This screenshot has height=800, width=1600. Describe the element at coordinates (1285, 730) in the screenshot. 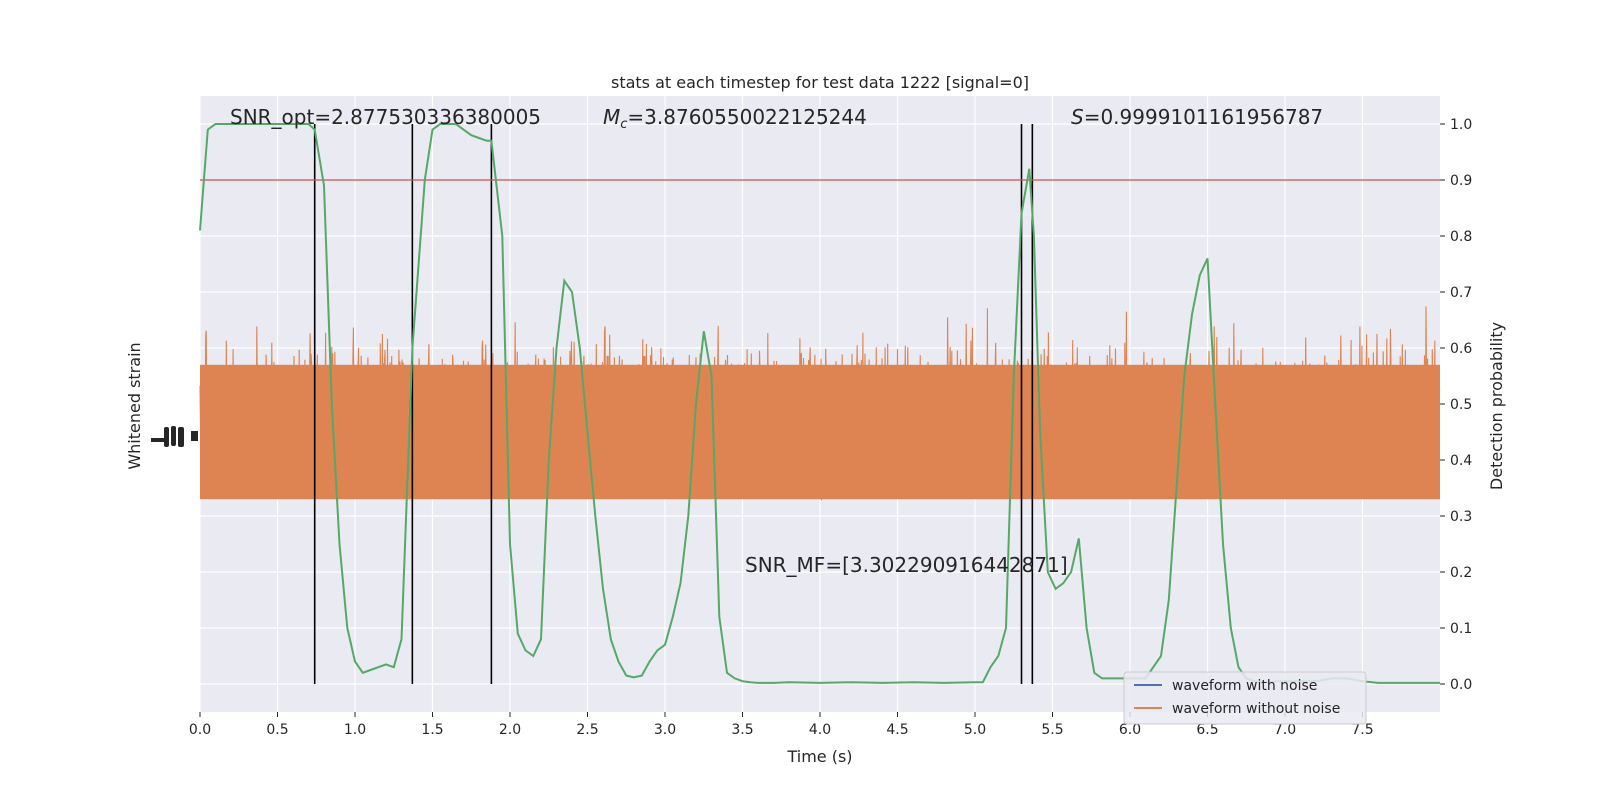

I see `x-tick-label: 7.0` at that location.